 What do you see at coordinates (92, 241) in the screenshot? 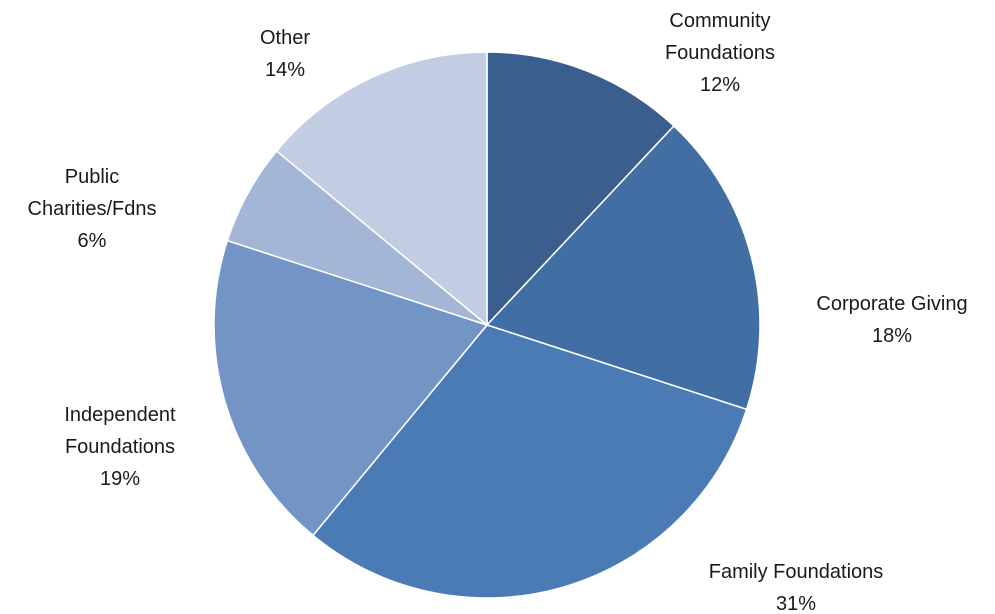
I see `slice-percent-label: 6%` at bounding box center [92, 241].